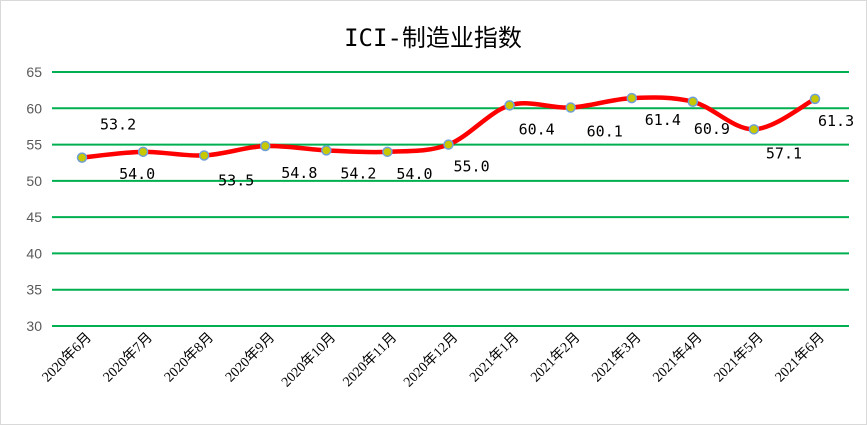 This screenshot has height=425, width=867. What do you see at coordinates (370, 360) in the screenshot?
I see `x-tick-label: 2020年11月` at bounding box center [370, 360].